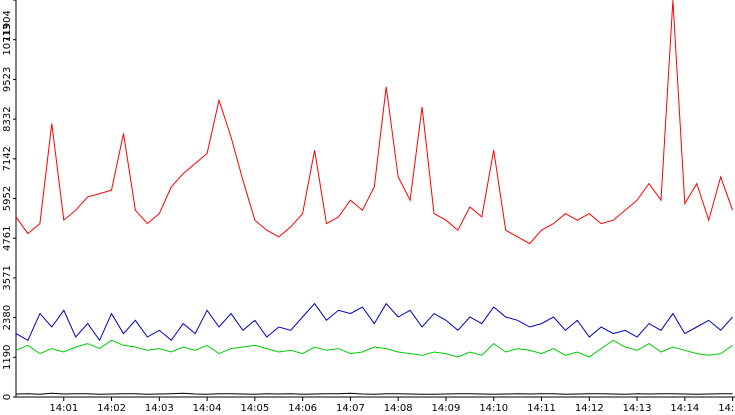 The width and height of the screenshot is (735, 415). Describe the element at coordinates (726, 408) in the screenshot. I see `x-tick-label: 14:15` at that location.